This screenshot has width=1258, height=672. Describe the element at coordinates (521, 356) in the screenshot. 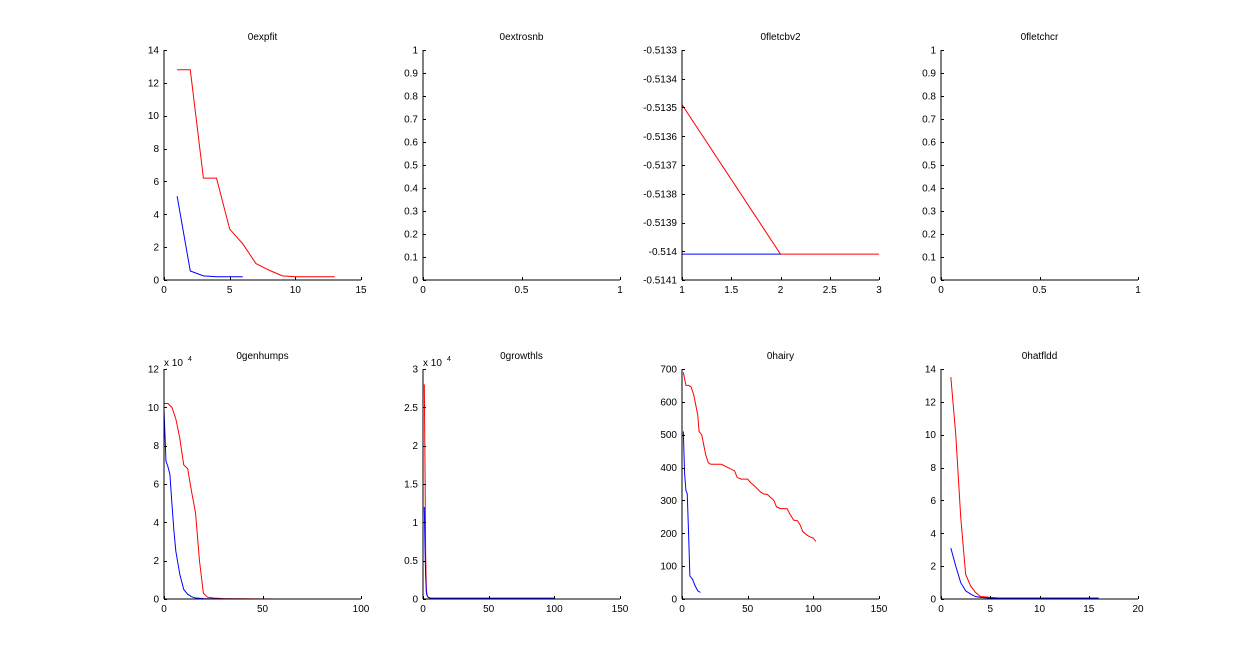

I see `subplot-title: 0growthls` at that location.